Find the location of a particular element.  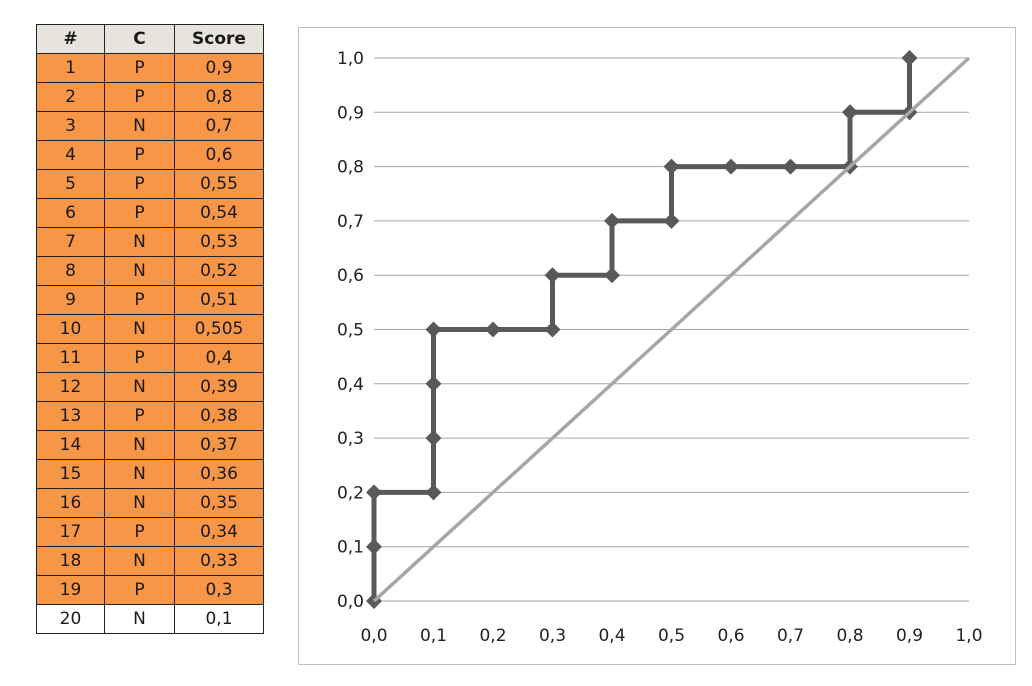

header-score: Score is located at coordinates (219, 39).